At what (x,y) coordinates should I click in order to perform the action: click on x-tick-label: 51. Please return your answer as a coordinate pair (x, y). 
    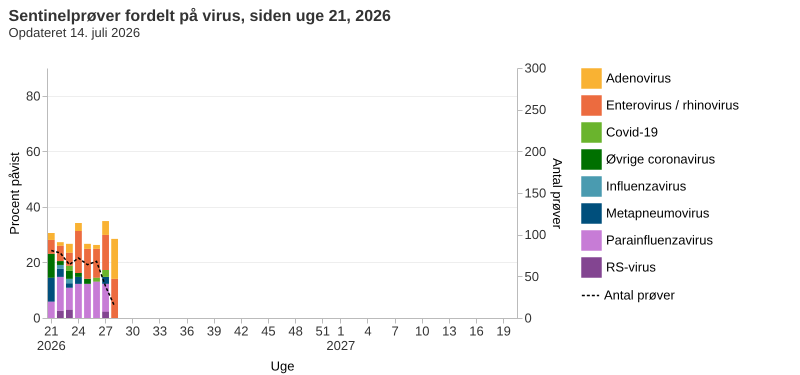
    Looking at the image, I should click on (322, 331).